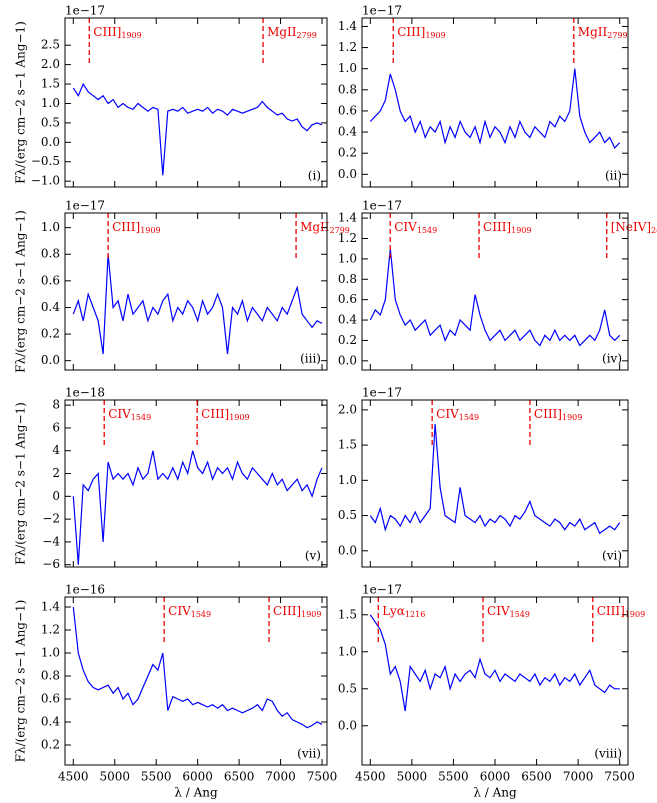 This screenshot has height=803, width=657. Describe the element at coordinates (453, 777) in the screenshot. I see `x-tick-label: 5500` at that location.